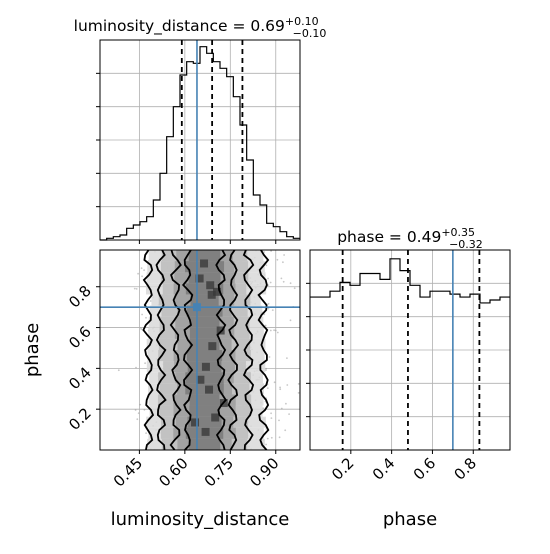  What do you see at coordinates (466, 244) in the screenshot?
I see `hist-phase-title-minus: −0.32` at bounding box center [466, 244].